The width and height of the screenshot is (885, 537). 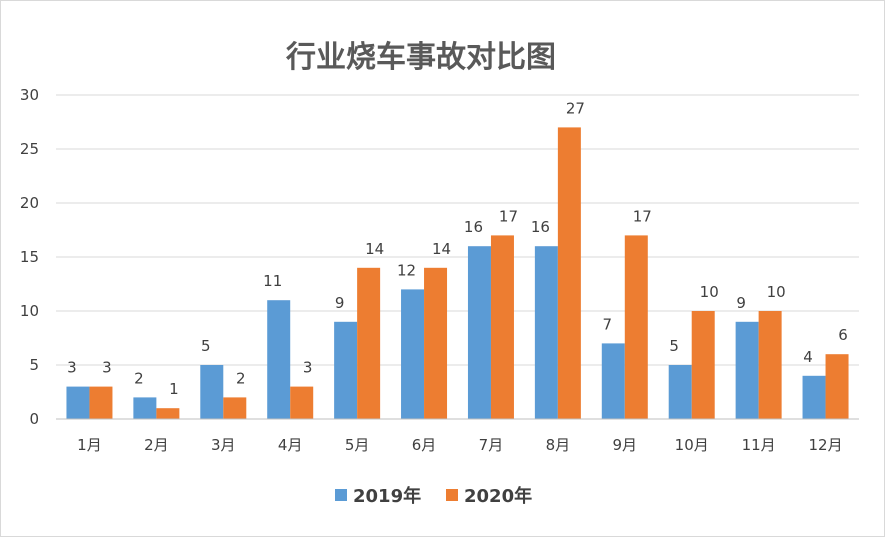 I want to click on data-label: 1, so click(x=174, y=389).